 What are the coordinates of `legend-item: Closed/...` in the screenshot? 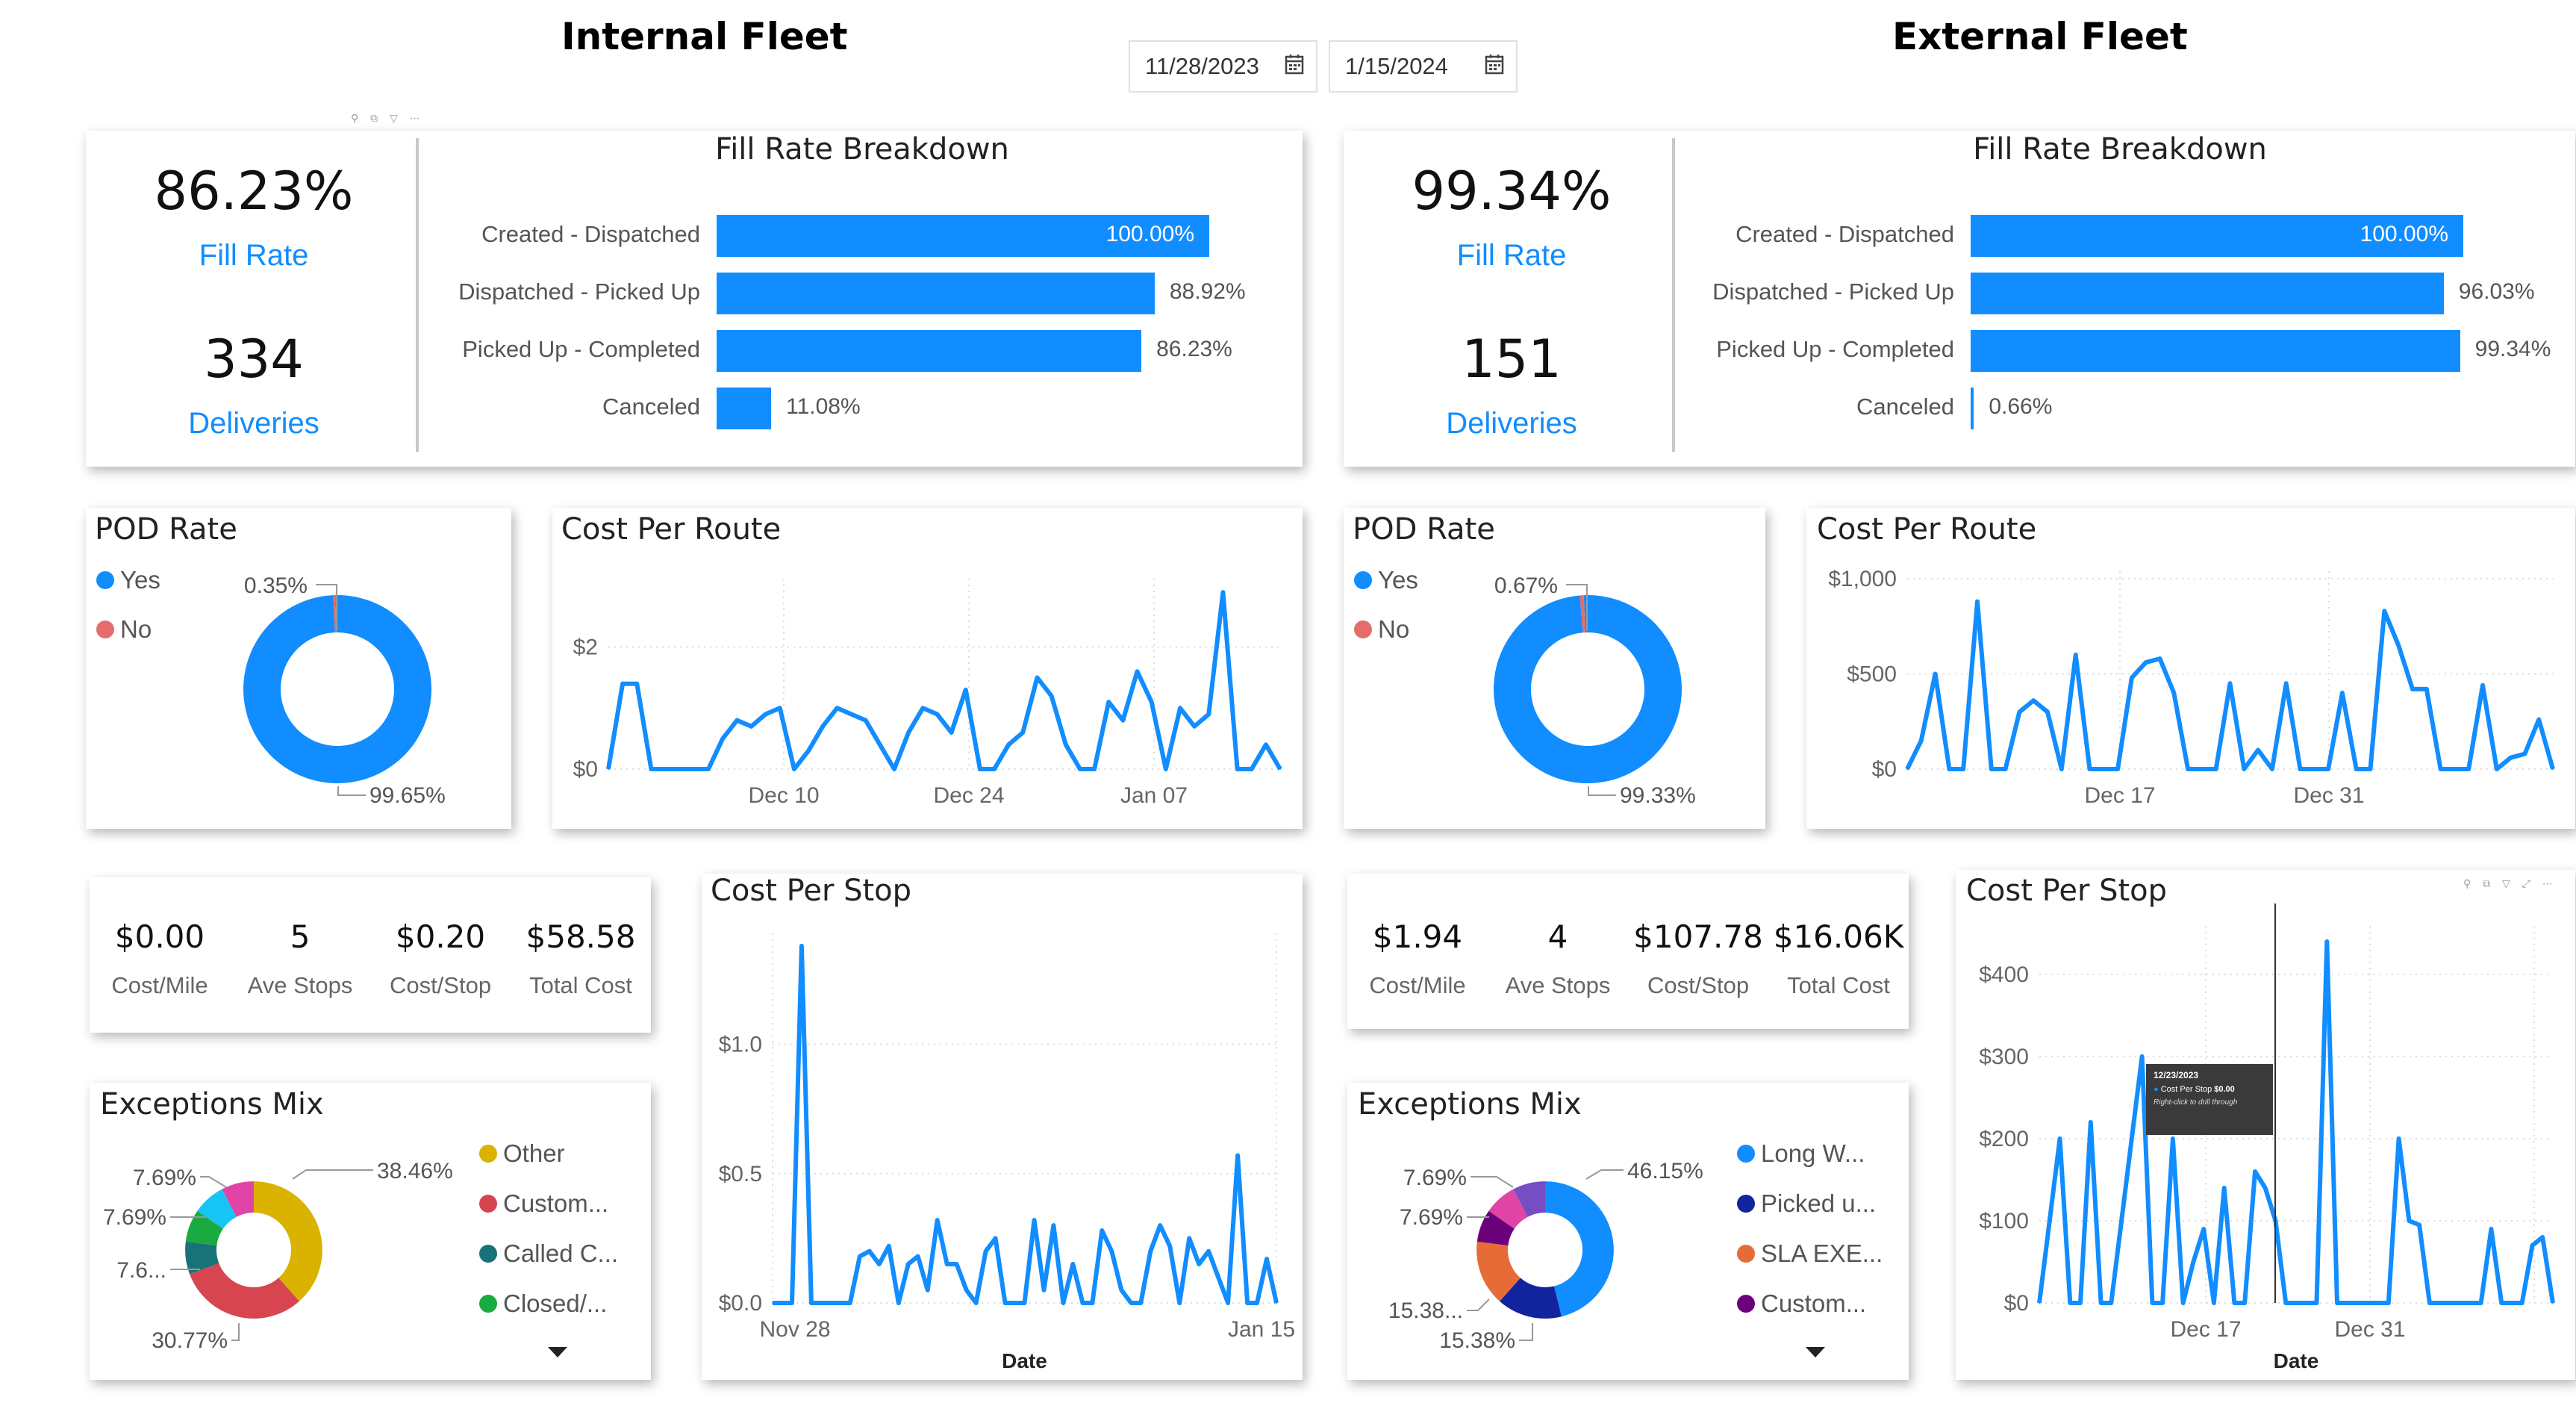 It's located at (543, 1304).